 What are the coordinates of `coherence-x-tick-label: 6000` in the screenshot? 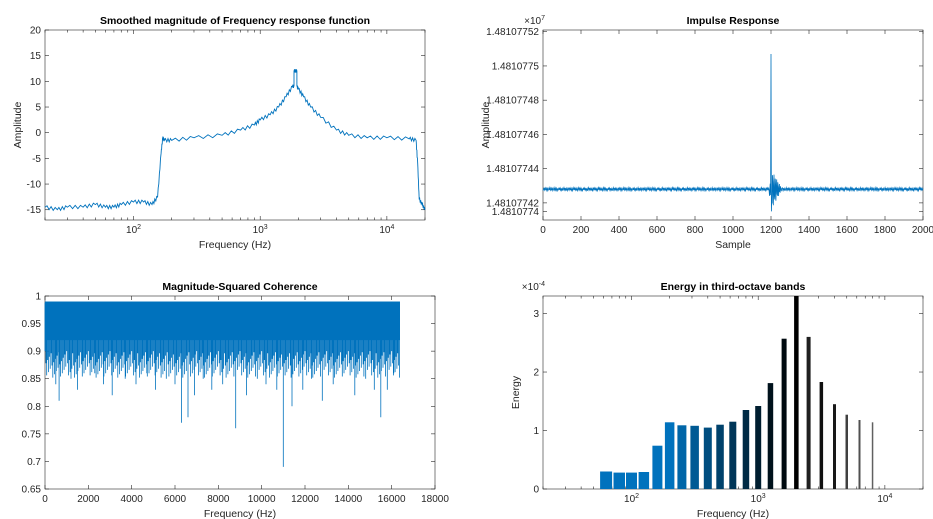 It's located at (175, 499).